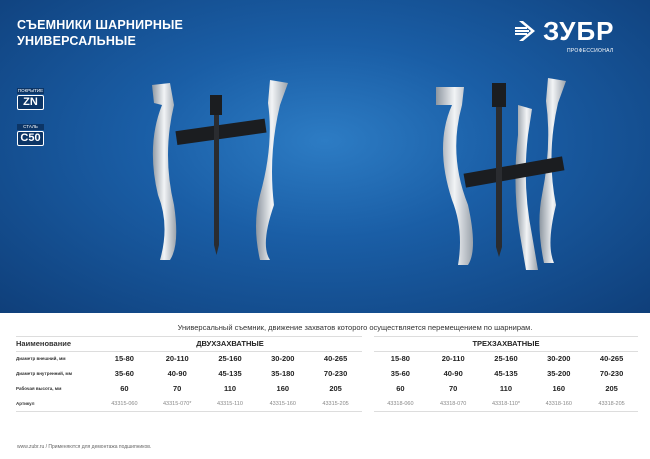 The width and height of the screenshot is (650, 459). I want to click on row-label: Диаметр внутренний, мм, so click(44, 373).